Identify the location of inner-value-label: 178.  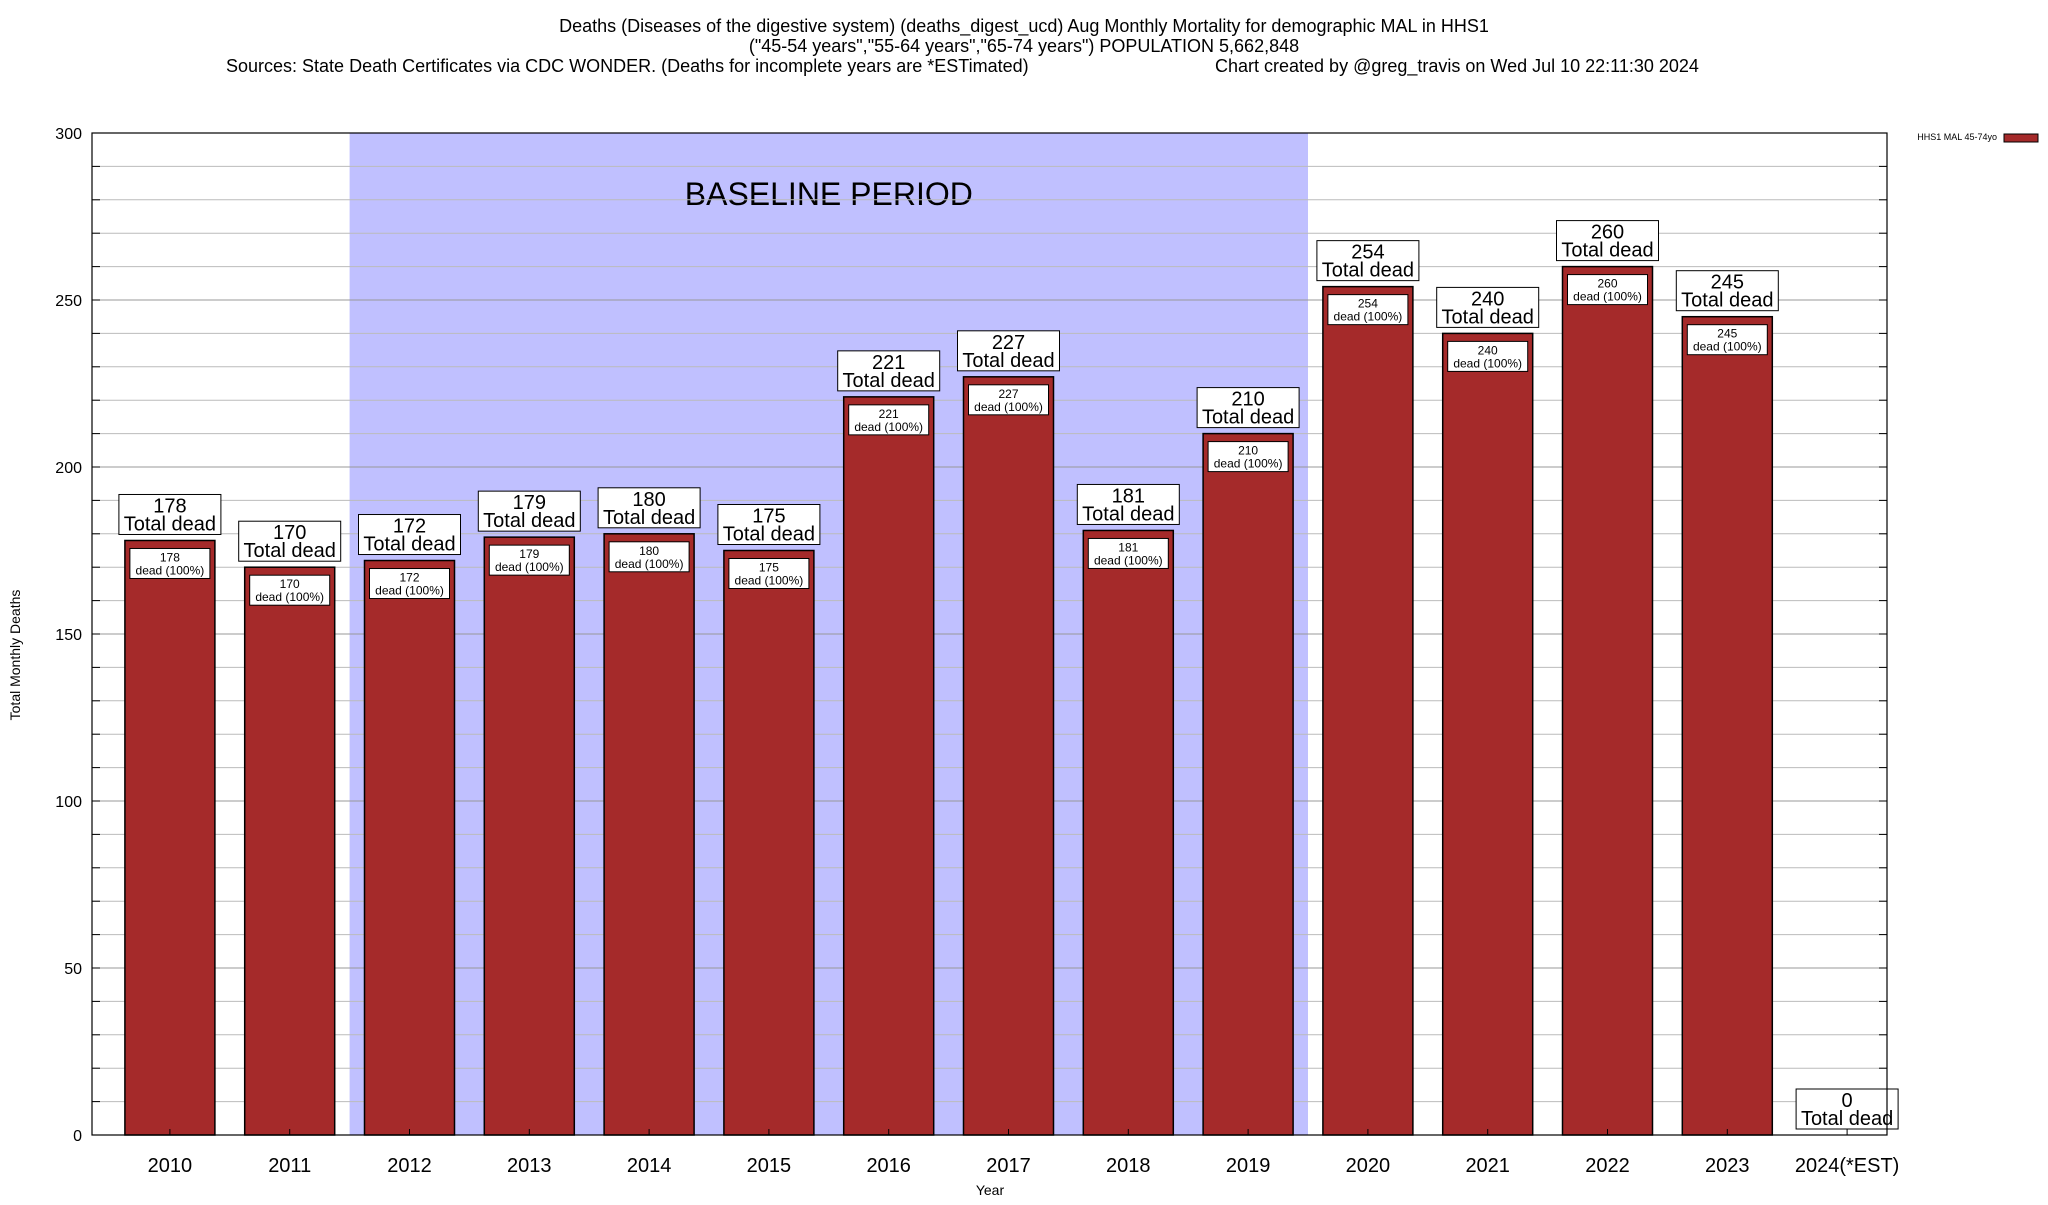
(170, 557).